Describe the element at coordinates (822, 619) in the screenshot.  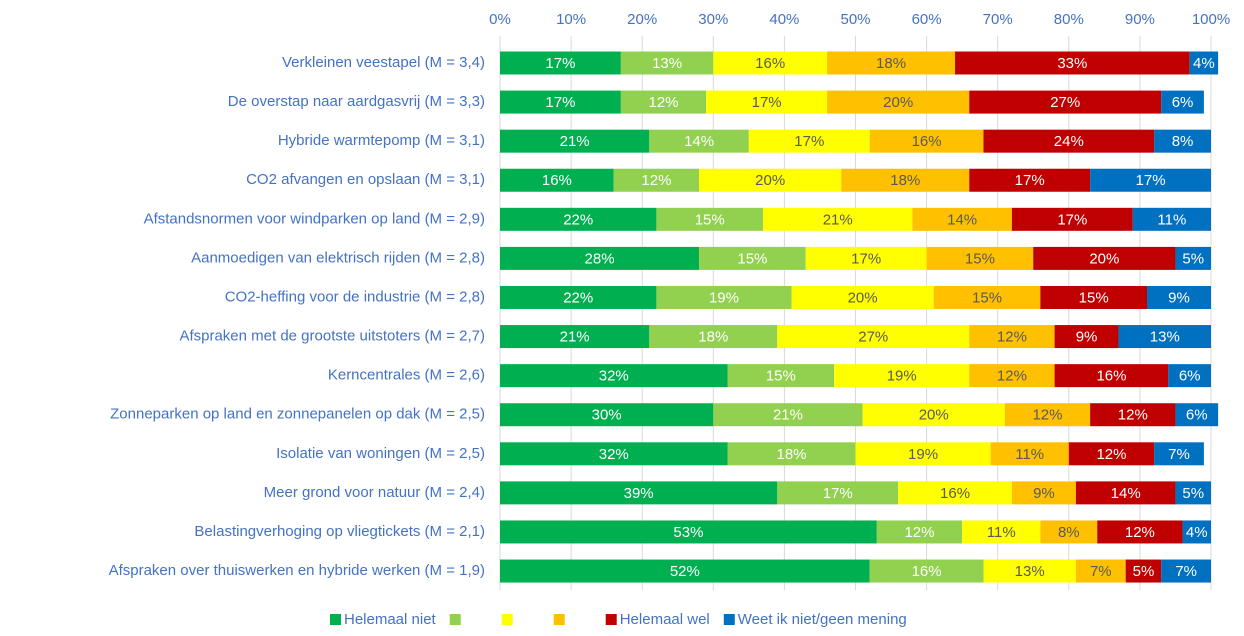
I see `legend-label: Weet ik niet/geen mening` at that location.